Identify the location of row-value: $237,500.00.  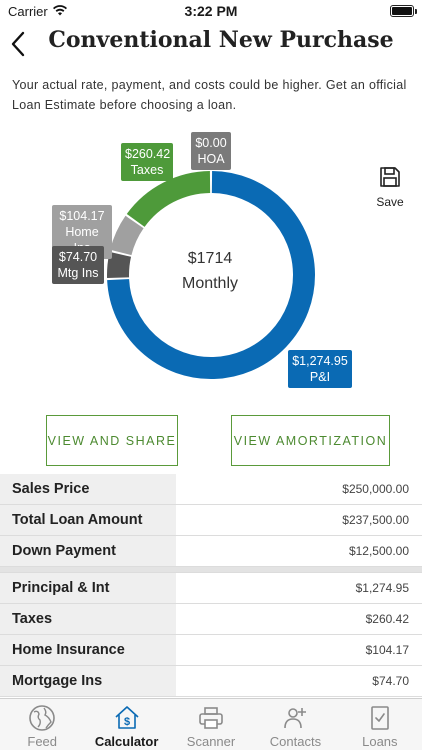
(375, 520).